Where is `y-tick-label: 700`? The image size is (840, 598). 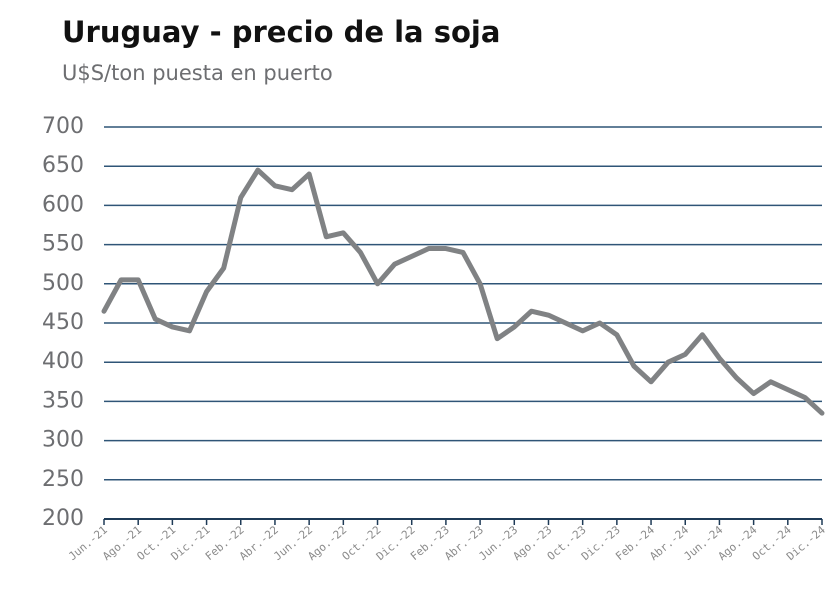 y-tick-label: 700 is located at coordinates (63, 126).